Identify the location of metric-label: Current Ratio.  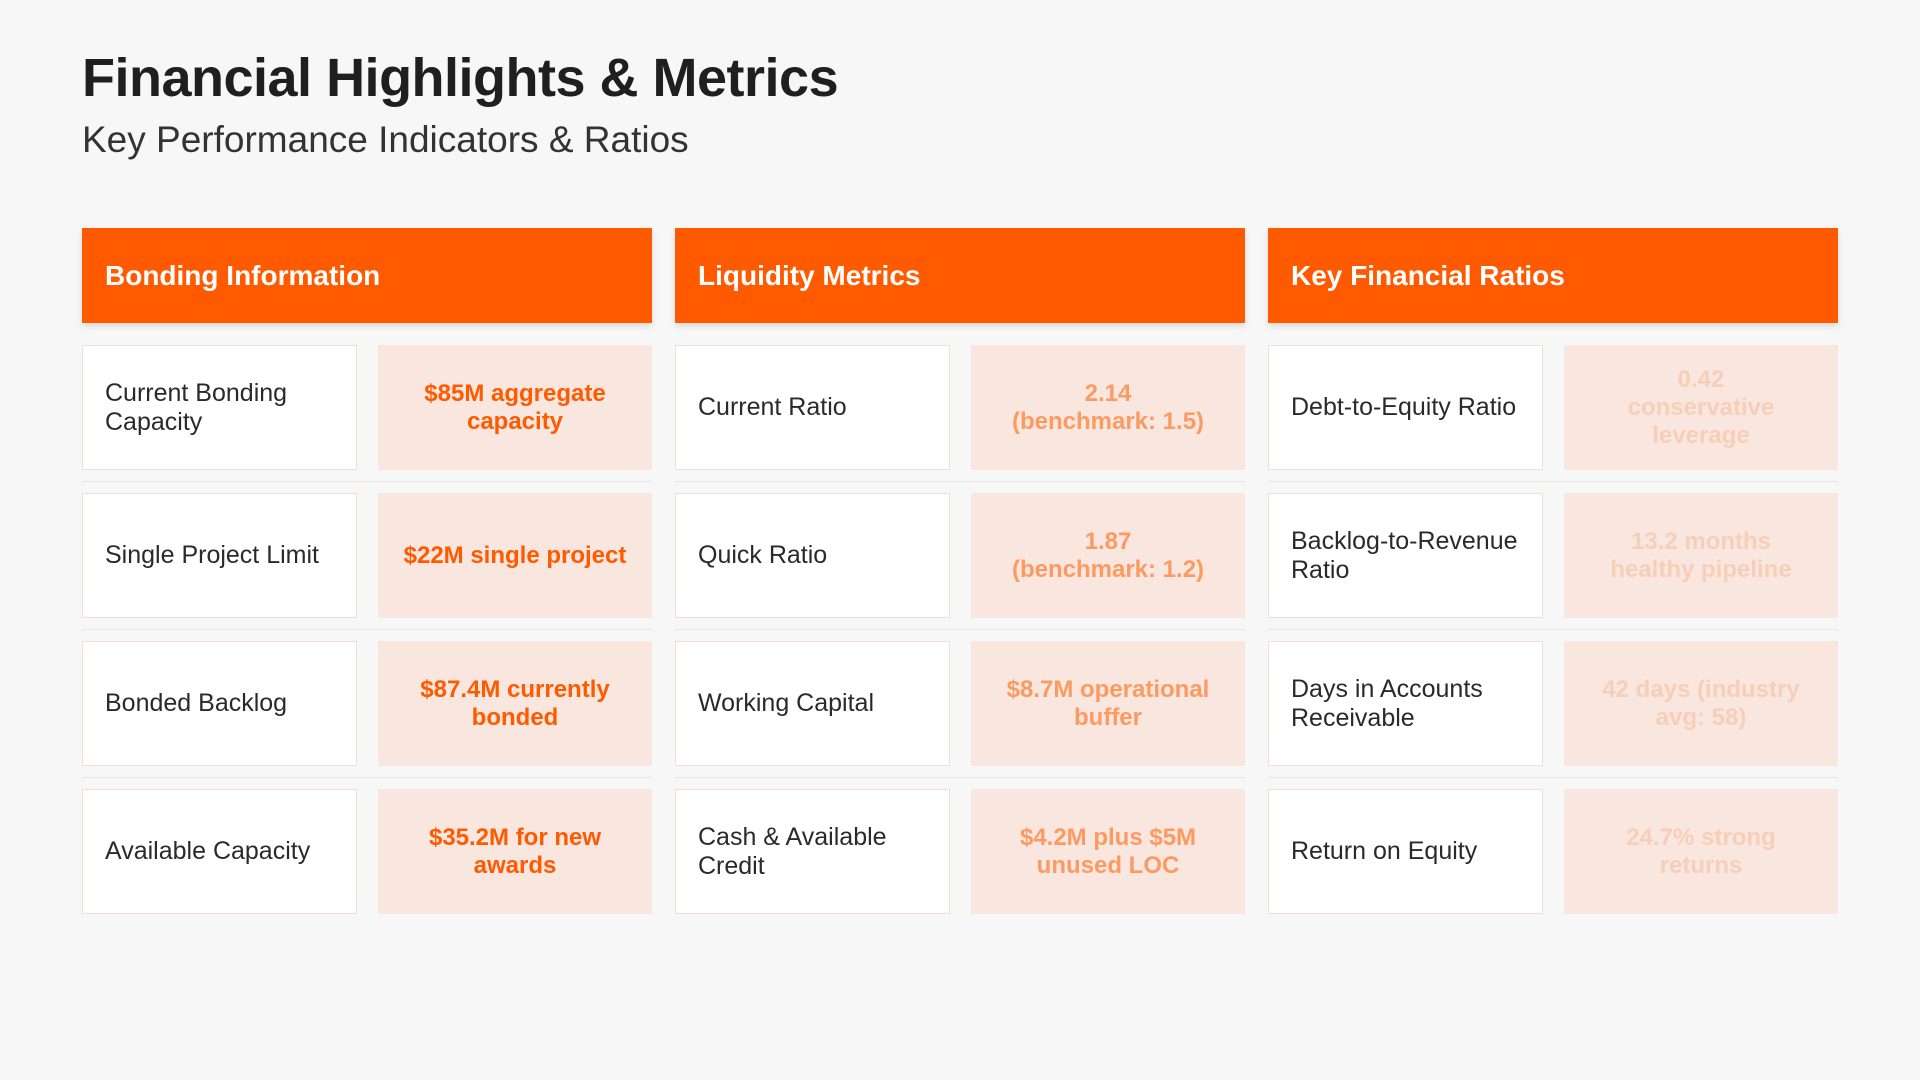
(772, 407).